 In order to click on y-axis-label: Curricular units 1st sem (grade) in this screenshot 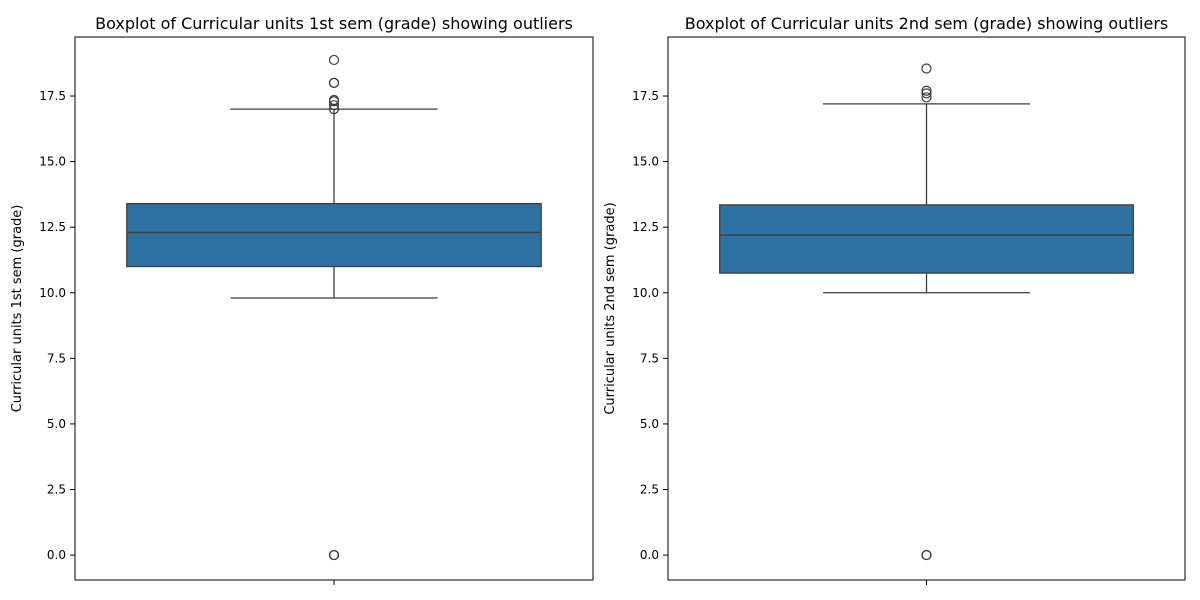, I will do `click(17, 309)`.